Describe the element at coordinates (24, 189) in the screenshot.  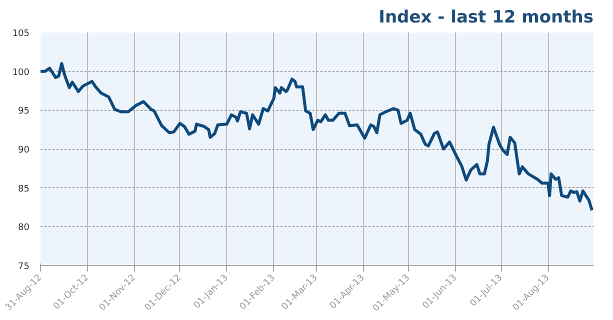
I see `y-tick-label: 85` at that location.